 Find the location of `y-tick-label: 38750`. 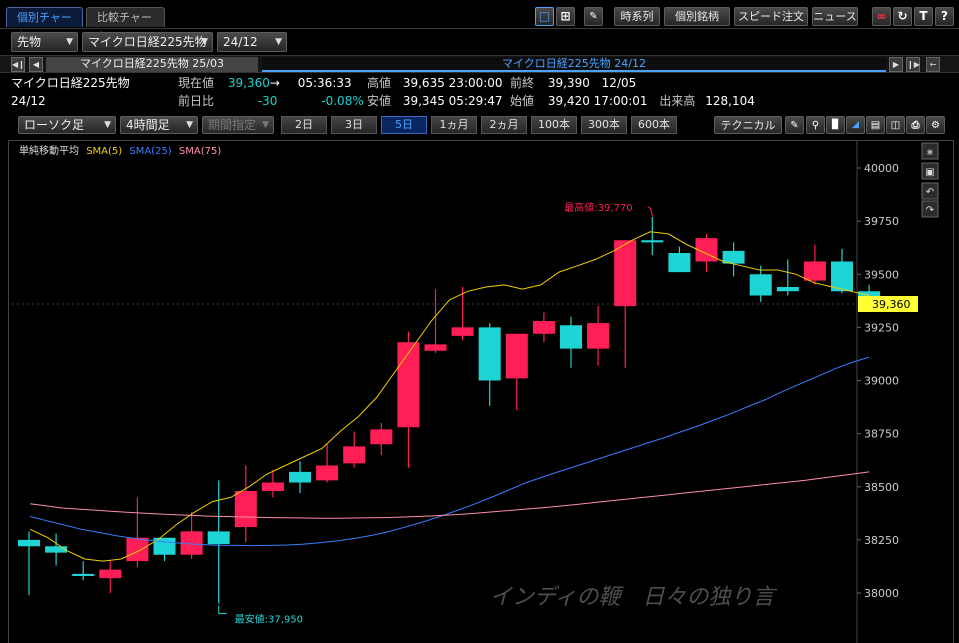

y-tick-label: 38750 is located at coordinates (881, 434).